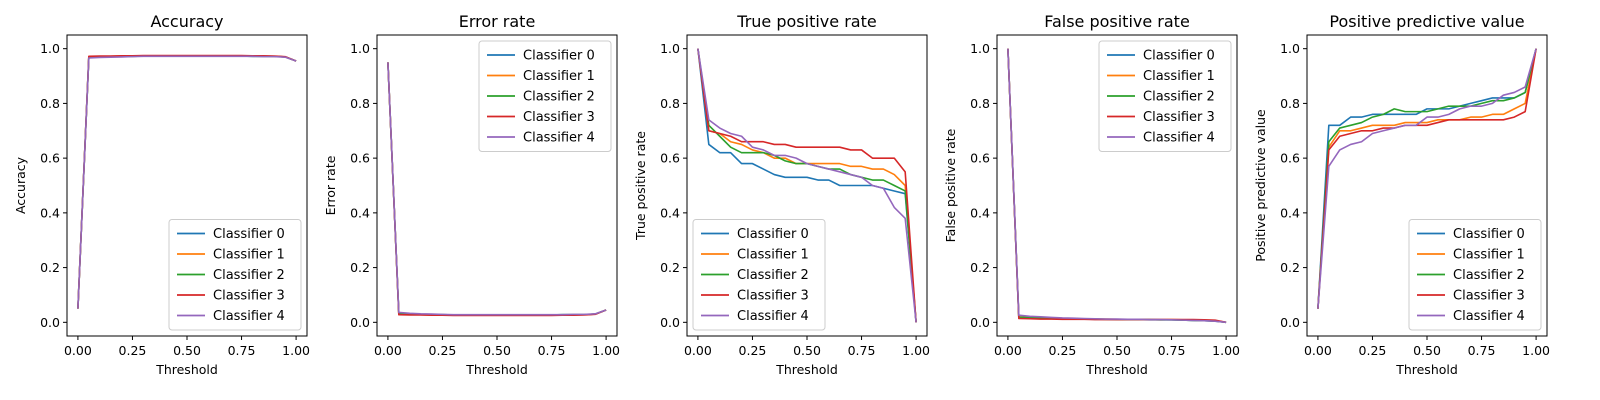 The width and height of the screenshot is (1600, 400). I want to click on y-axis-label: Accuracy, so click(20, 185).